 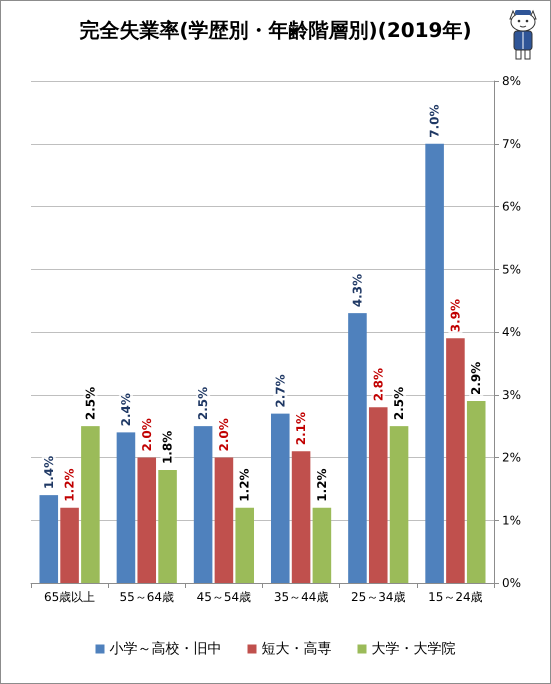 What do you see at coordinates (70, 597) in the screenshot?
I see `x-tick-label: 65歳以上` at bounding box center [70, 597].